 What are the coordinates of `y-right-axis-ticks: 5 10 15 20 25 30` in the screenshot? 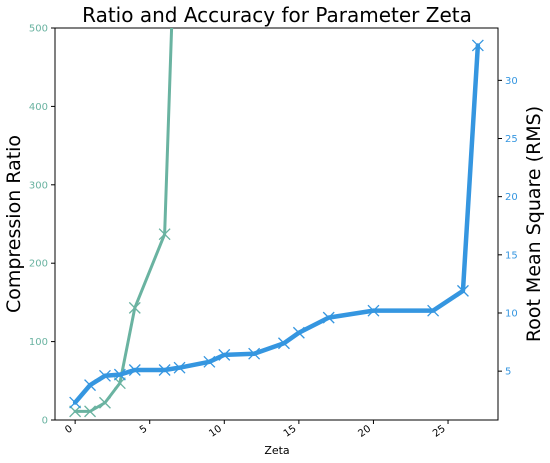 It's located at (508, 227).